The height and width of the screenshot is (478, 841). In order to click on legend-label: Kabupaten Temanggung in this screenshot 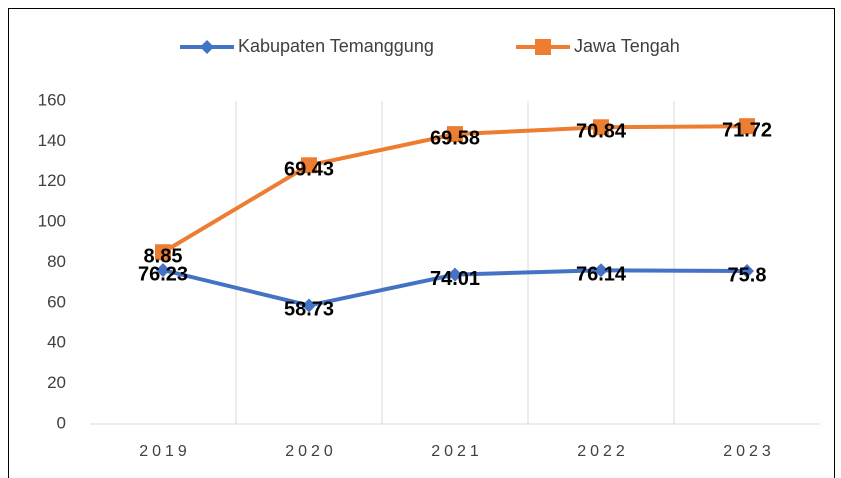, I will do `click(336, 46)`.